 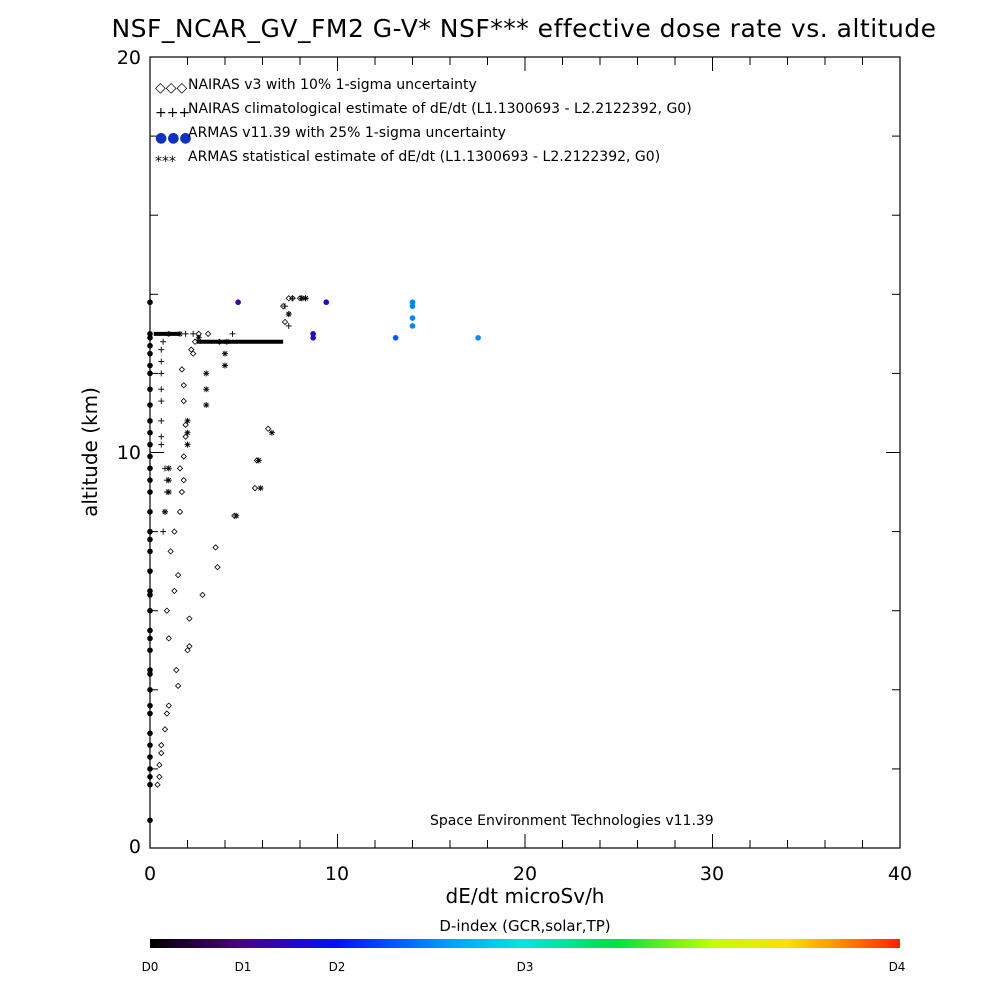 What do you see at coordinates (897, 967) in the screenshot?
I see `colorbar-label-d4: D4` at bounding box center [897, 967].